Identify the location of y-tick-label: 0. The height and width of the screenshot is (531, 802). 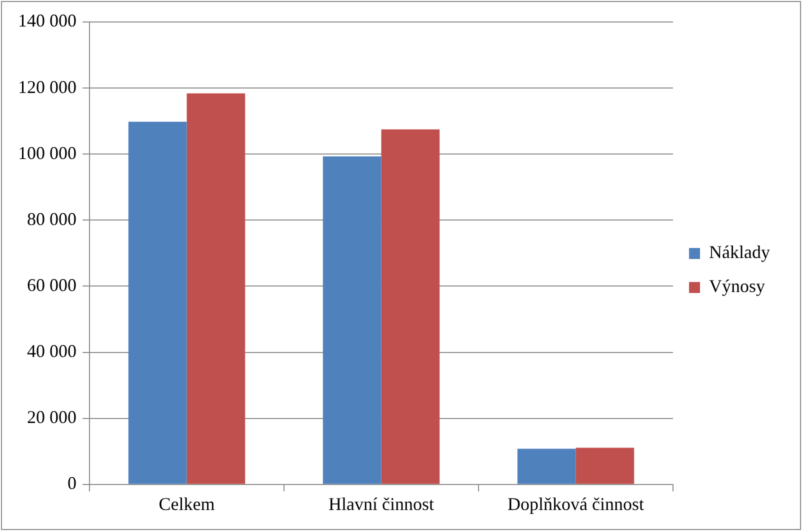
(72, 483).